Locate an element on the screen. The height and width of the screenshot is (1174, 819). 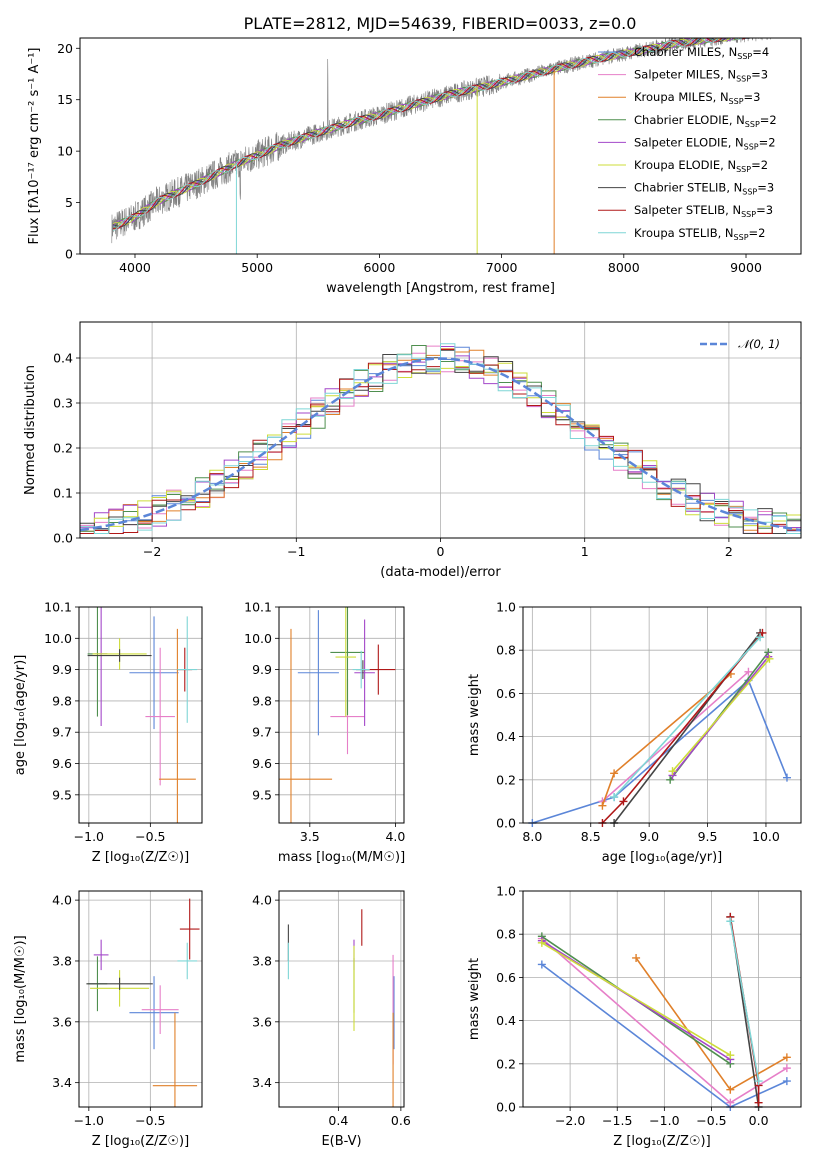
model-spectrum-kroupa_stelib is located at coordinates (428, 135).